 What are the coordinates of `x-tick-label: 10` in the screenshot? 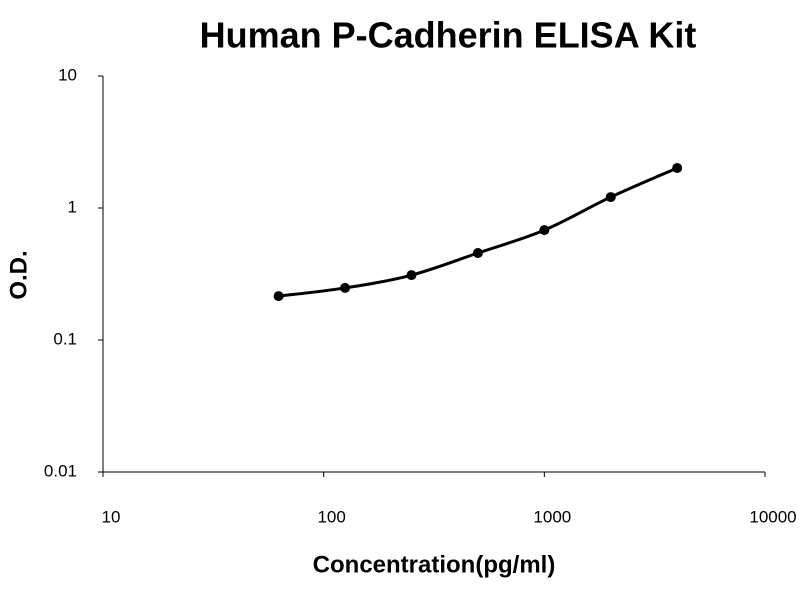 It's located at (111, 516).